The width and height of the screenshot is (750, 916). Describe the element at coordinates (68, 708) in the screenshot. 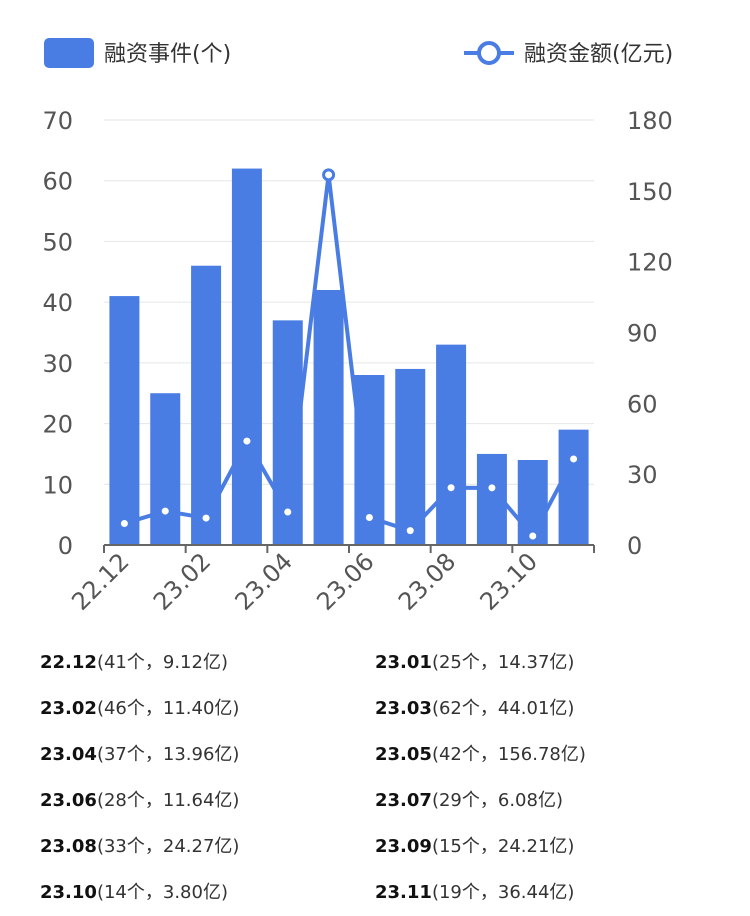

I see `list-item-month: 23.02` at that location.